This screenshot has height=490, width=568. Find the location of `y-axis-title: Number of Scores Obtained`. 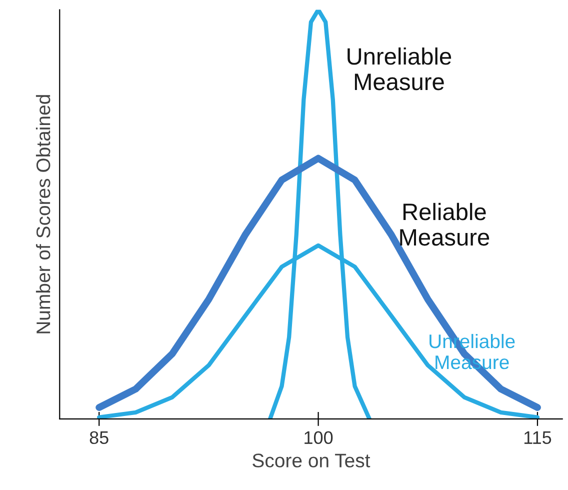

y-axis-title: Number of Scores Obtained is located at coordinates (43, 214).